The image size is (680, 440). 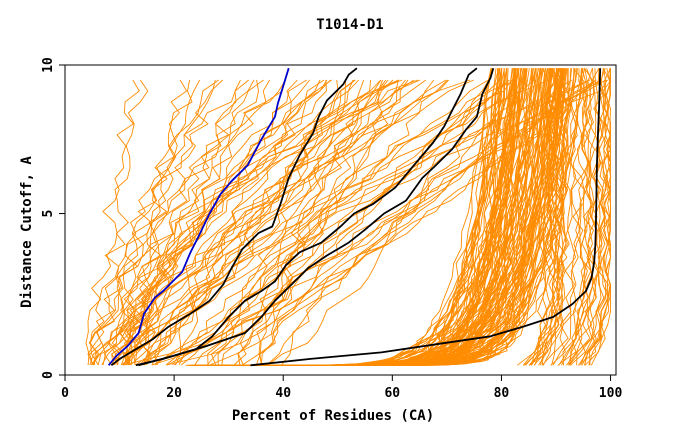 What do you see at coordinates (392, 393) in the screenshot?
I see `x-tick-label: 60` at bounding box center [392, 393].